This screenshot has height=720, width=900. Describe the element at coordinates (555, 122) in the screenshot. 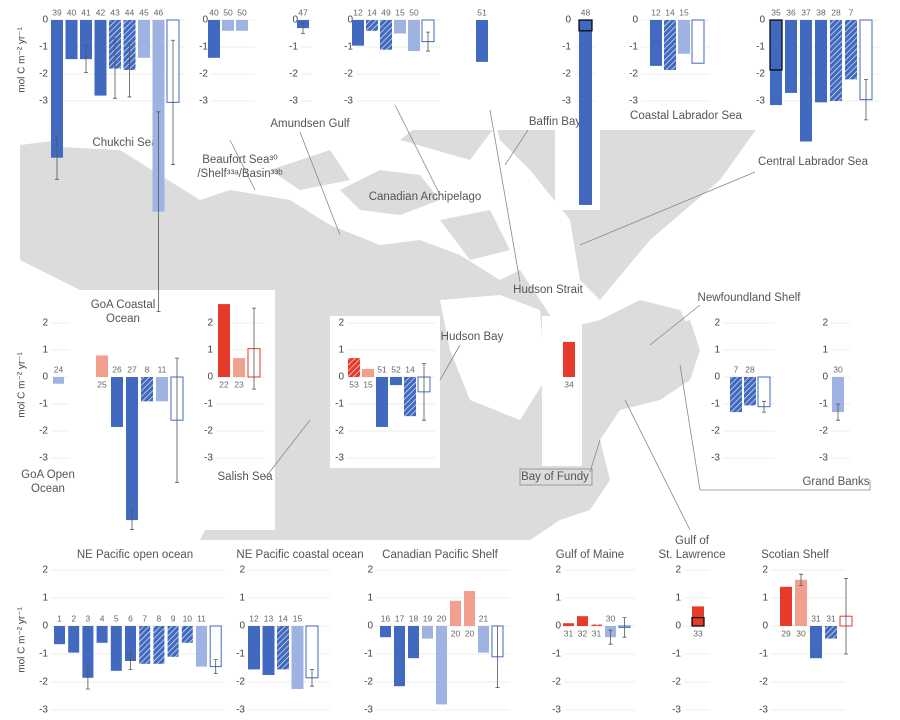

I see `region-label: Baffin Bay` at that location.